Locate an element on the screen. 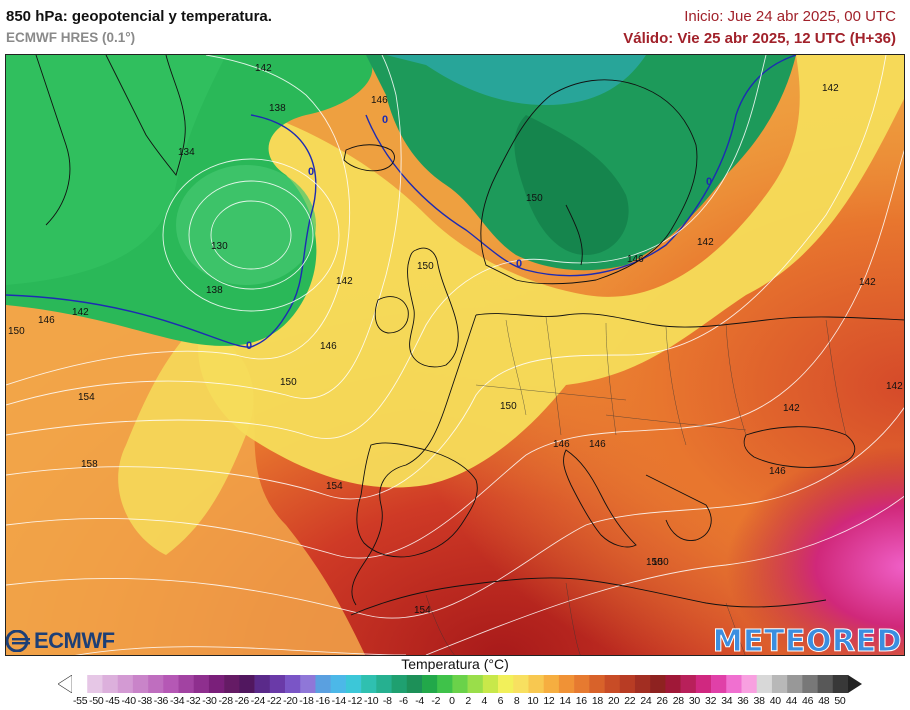  scale-arrow-max is located at coordinates (855, 684).